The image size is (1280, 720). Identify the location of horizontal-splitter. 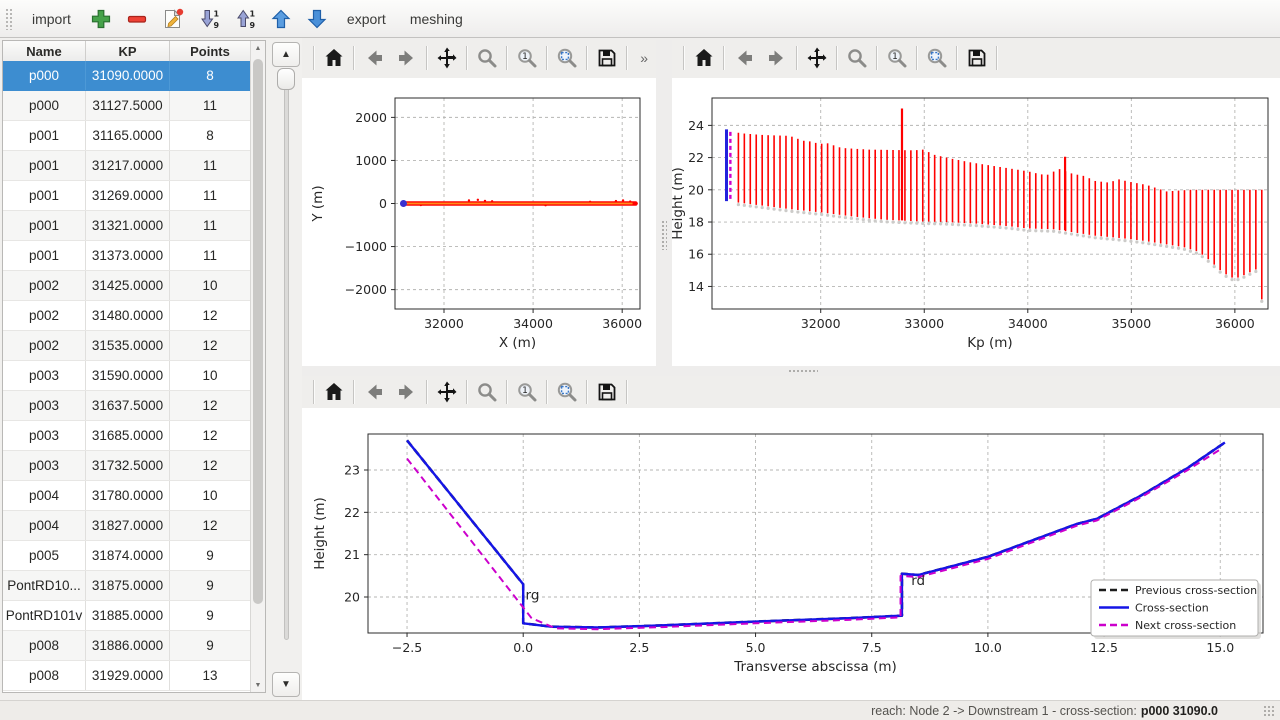
(791, 371).